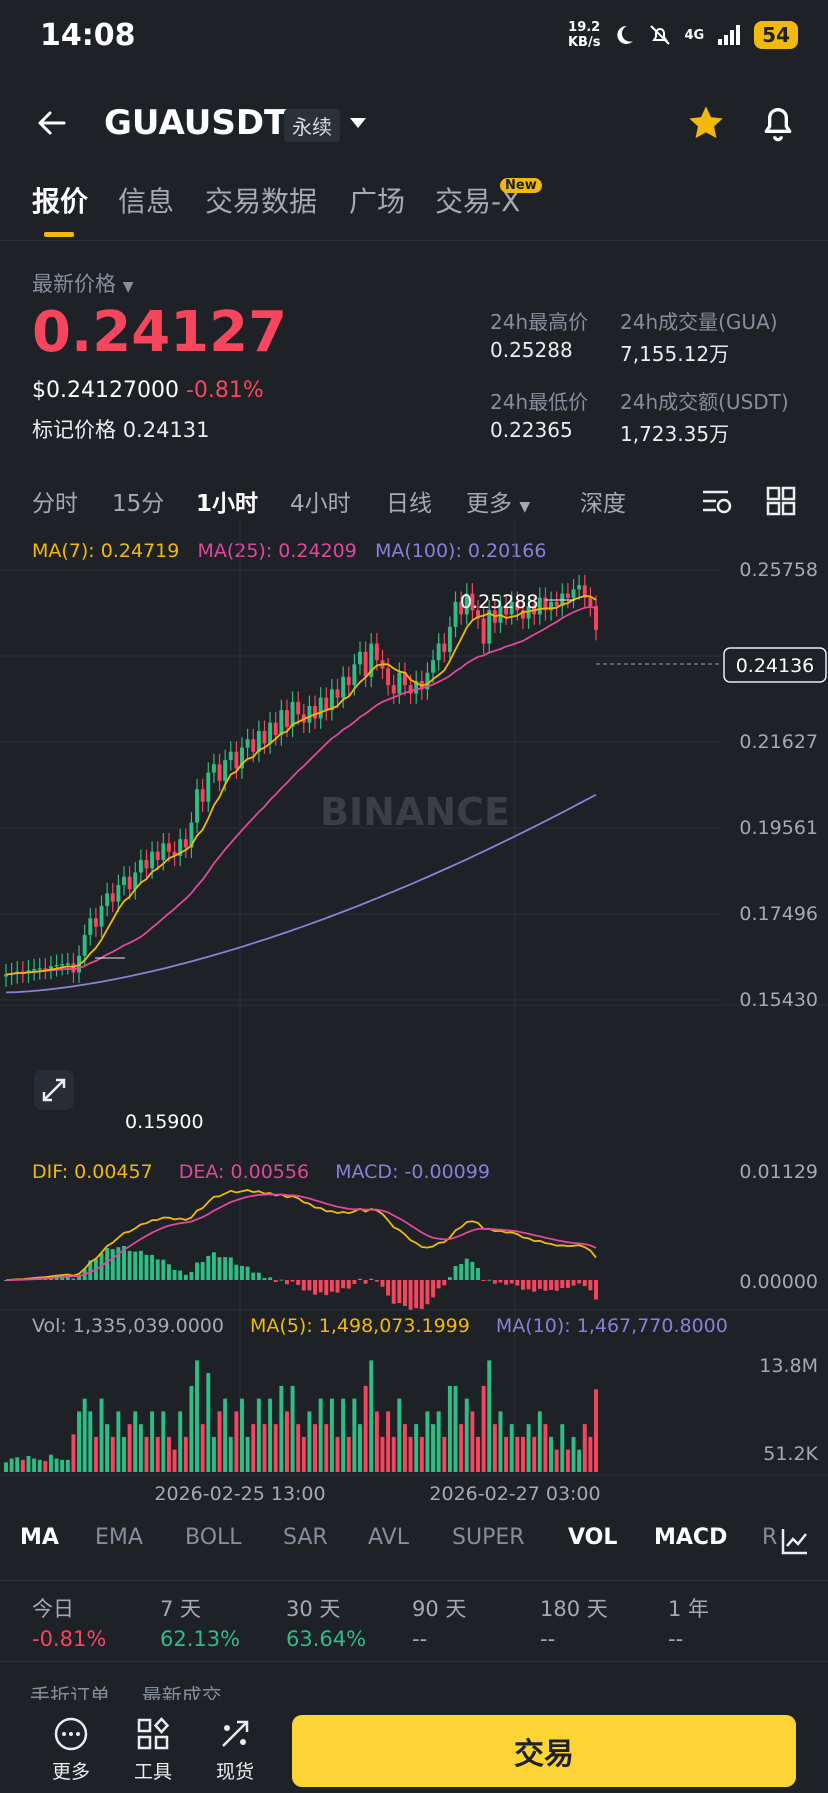 The width and height of the screenshot is (828, 1793). I want to click on indicator-avl: AVL, so click(388, 1537).